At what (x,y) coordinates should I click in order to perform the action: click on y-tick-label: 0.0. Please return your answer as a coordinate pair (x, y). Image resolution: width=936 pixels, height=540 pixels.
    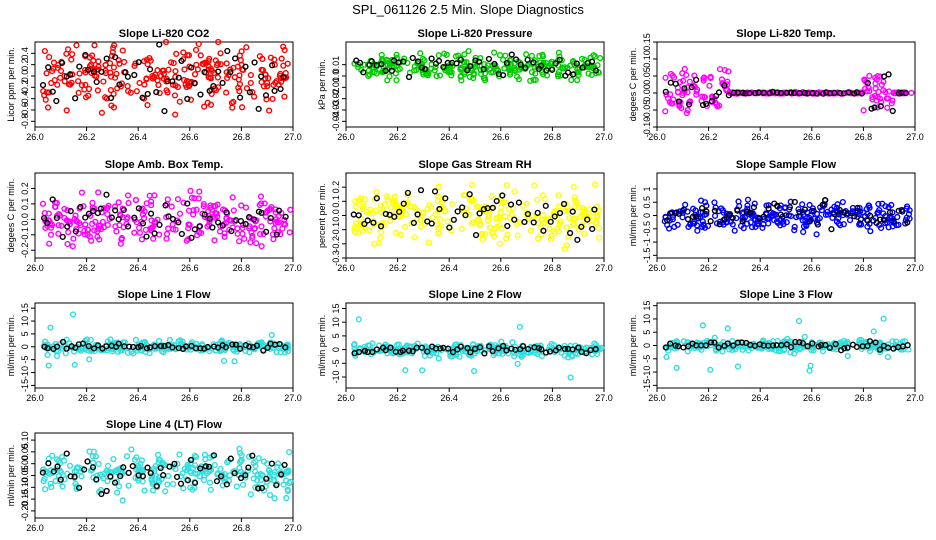
    Looking at the image, I should click on (25, 76).